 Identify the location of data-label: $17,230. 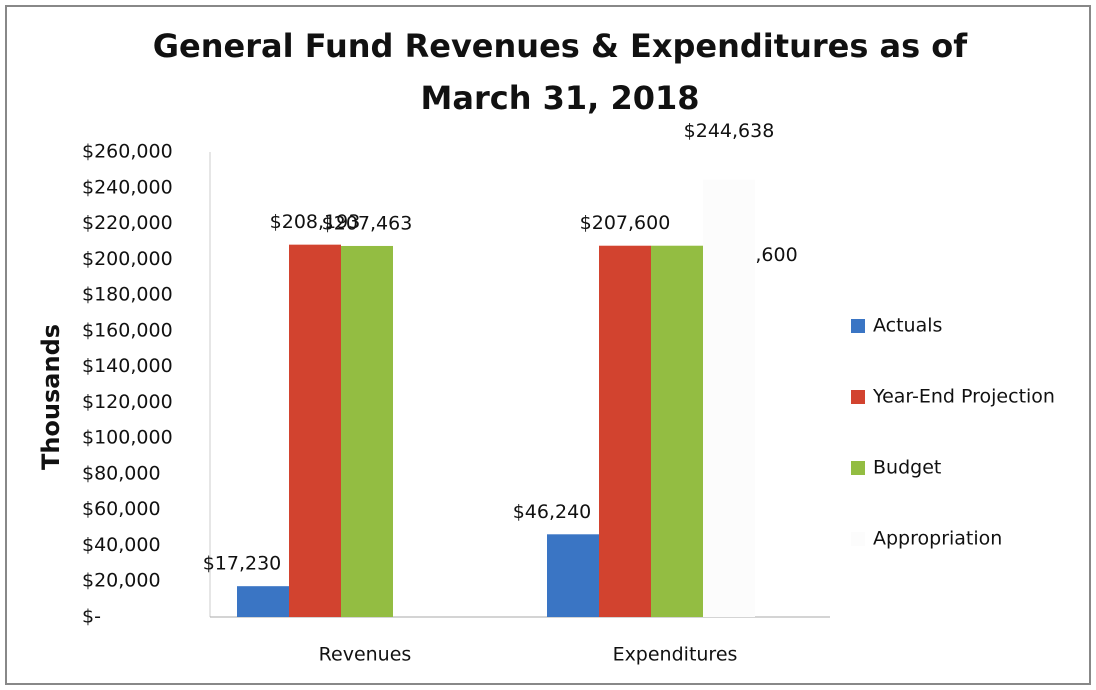
(242, 564).